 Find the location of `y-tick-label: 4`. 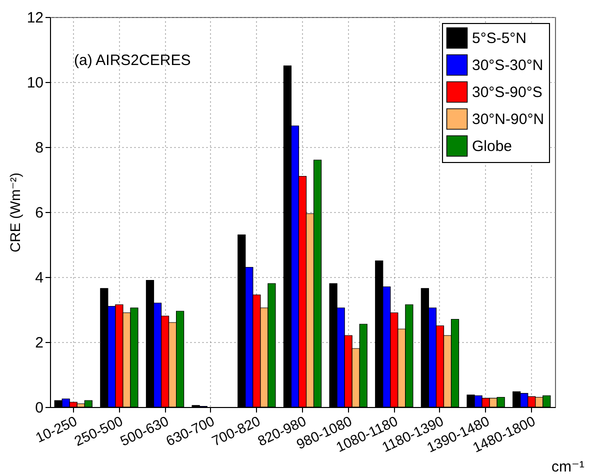

y-tick-label: 4 is located at coordinates (39, 278).